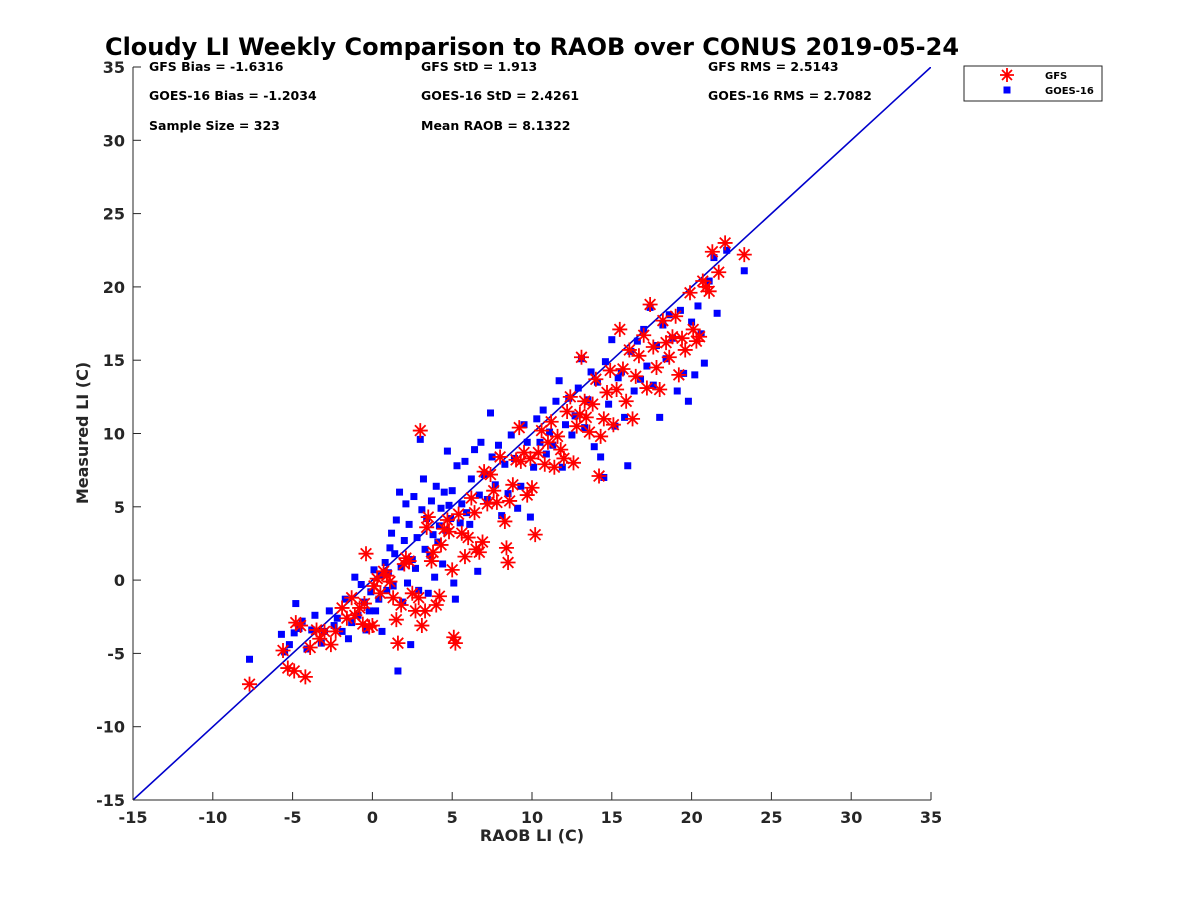 Image resolution: width=1200 pixels, height=900 pixels. What do you see at coordinates (931, 817) in the screenshot?
I see `x-tick-label: 35` at bounding box center [931, 817].